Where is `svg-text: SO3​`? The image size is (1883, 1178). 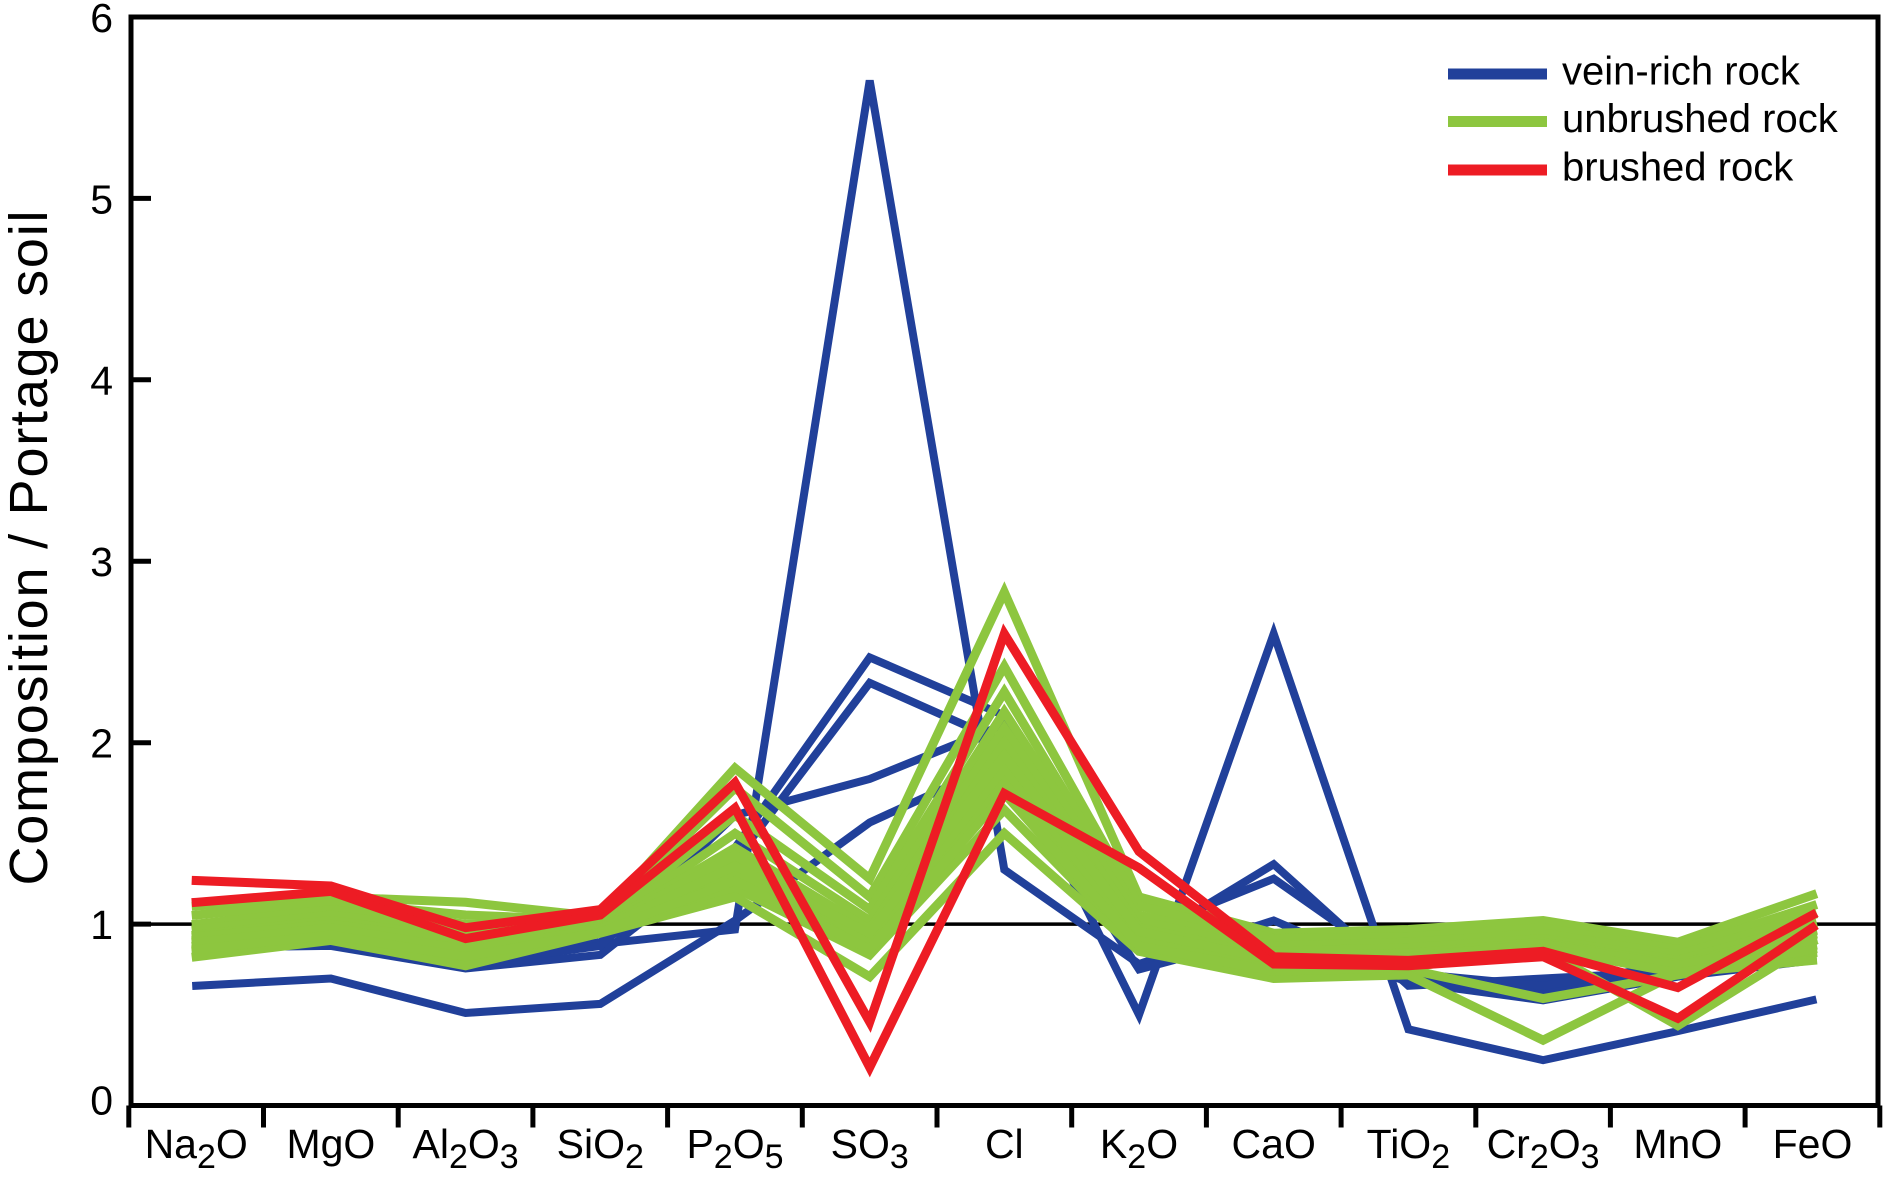
svg-text: SO3​ is located at coordinates (870, 1148).